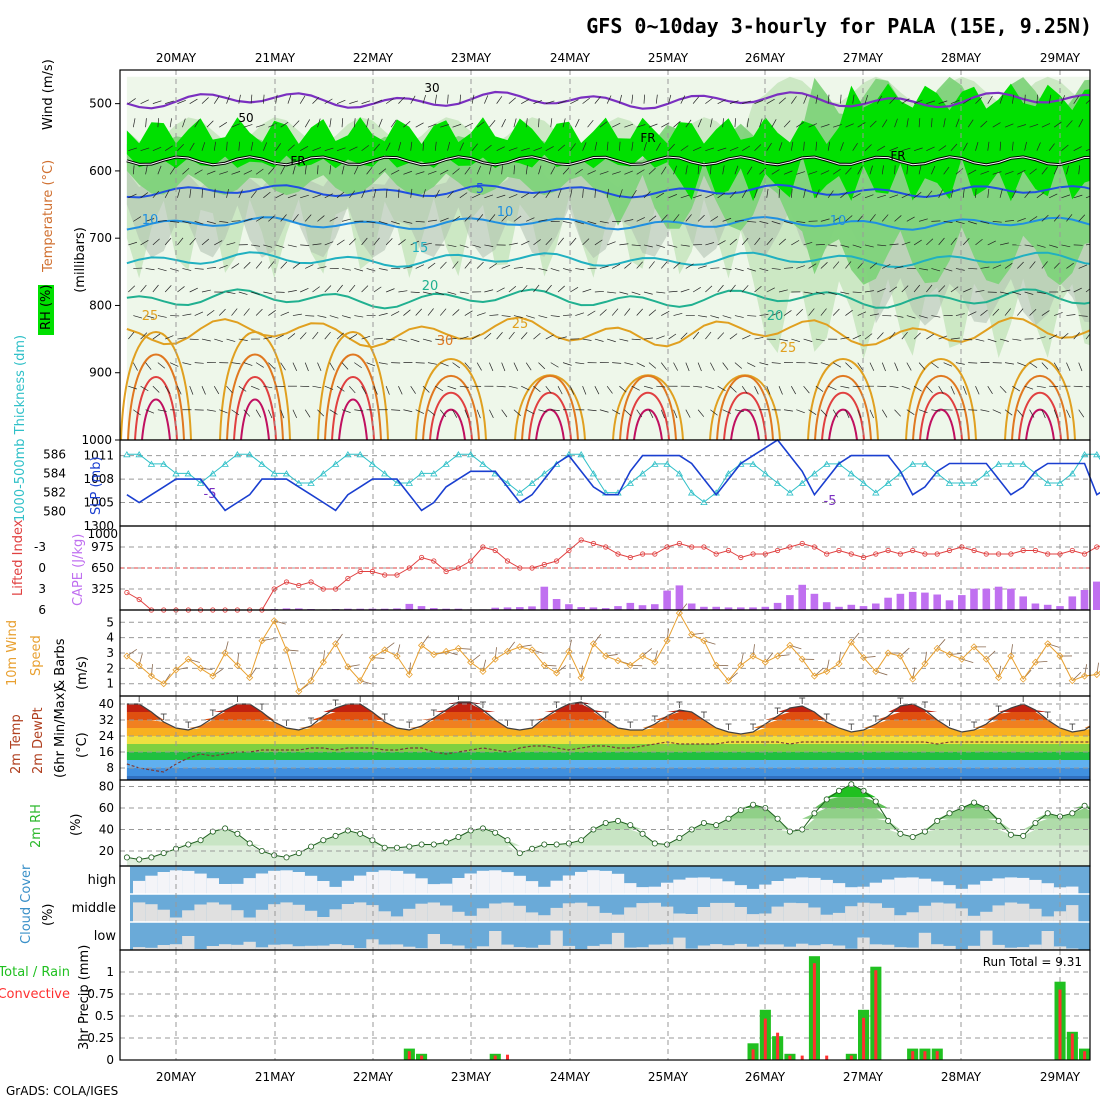  I want to click on contour-label: 25, so click(788, 348).